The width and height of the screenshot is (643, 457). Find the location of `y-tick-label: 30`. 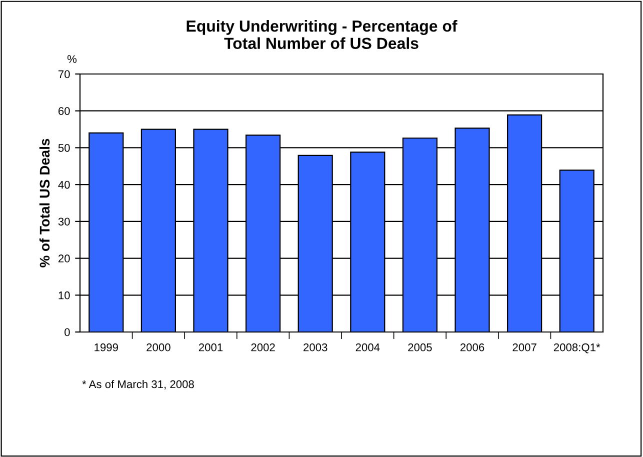

y-tick-label: 30 is located at coordinates (64, 222).